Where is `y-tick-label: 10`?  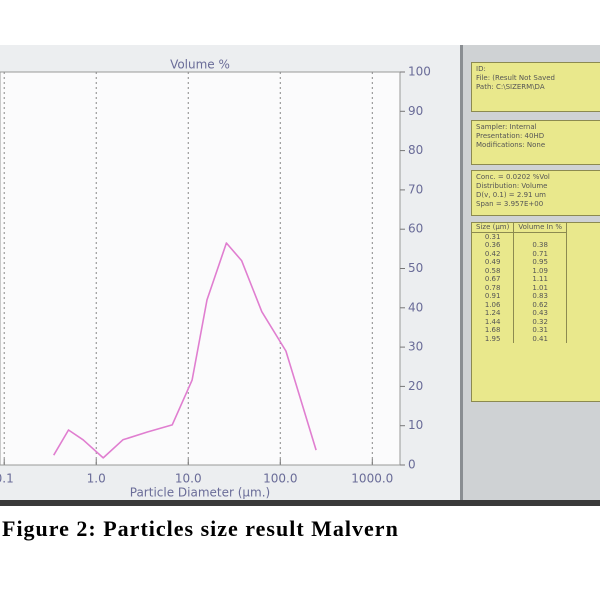
y-tick-label: 10 is located at coordinates (415, 425).